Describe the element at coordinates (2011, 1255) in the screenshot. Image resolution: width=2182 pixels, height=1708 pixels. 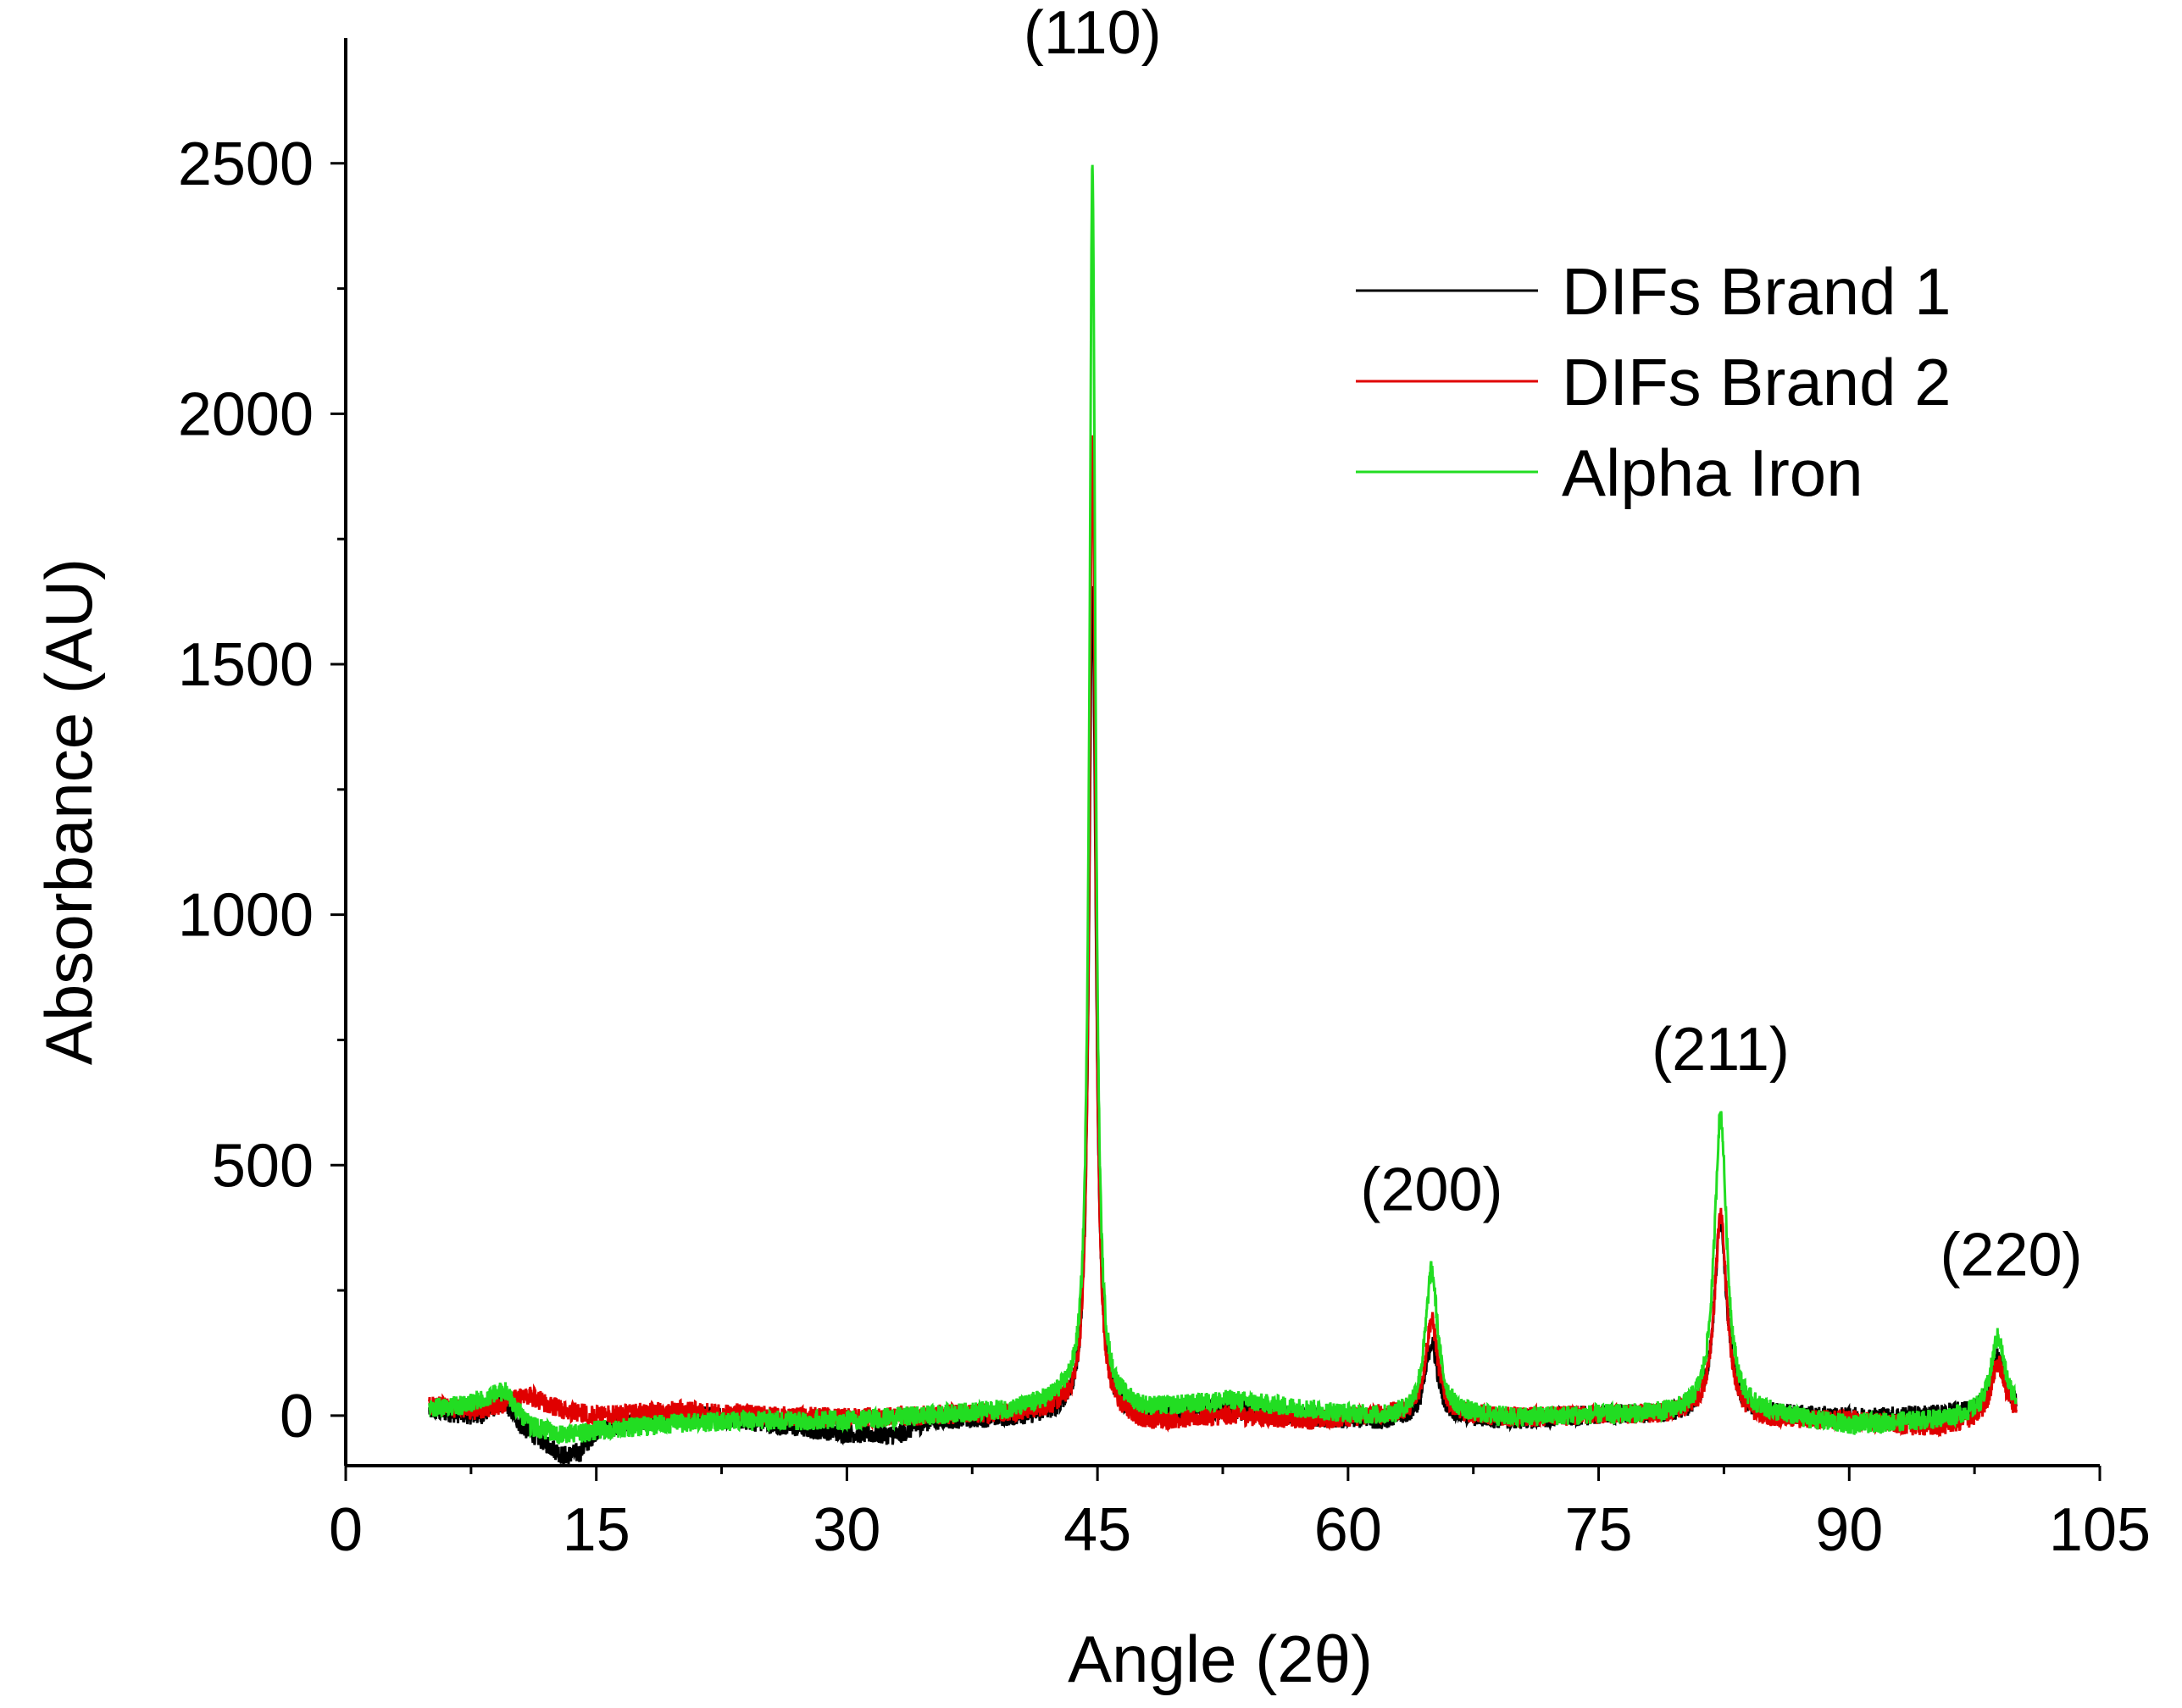
I see `peak-annotation: (220)` at that location.